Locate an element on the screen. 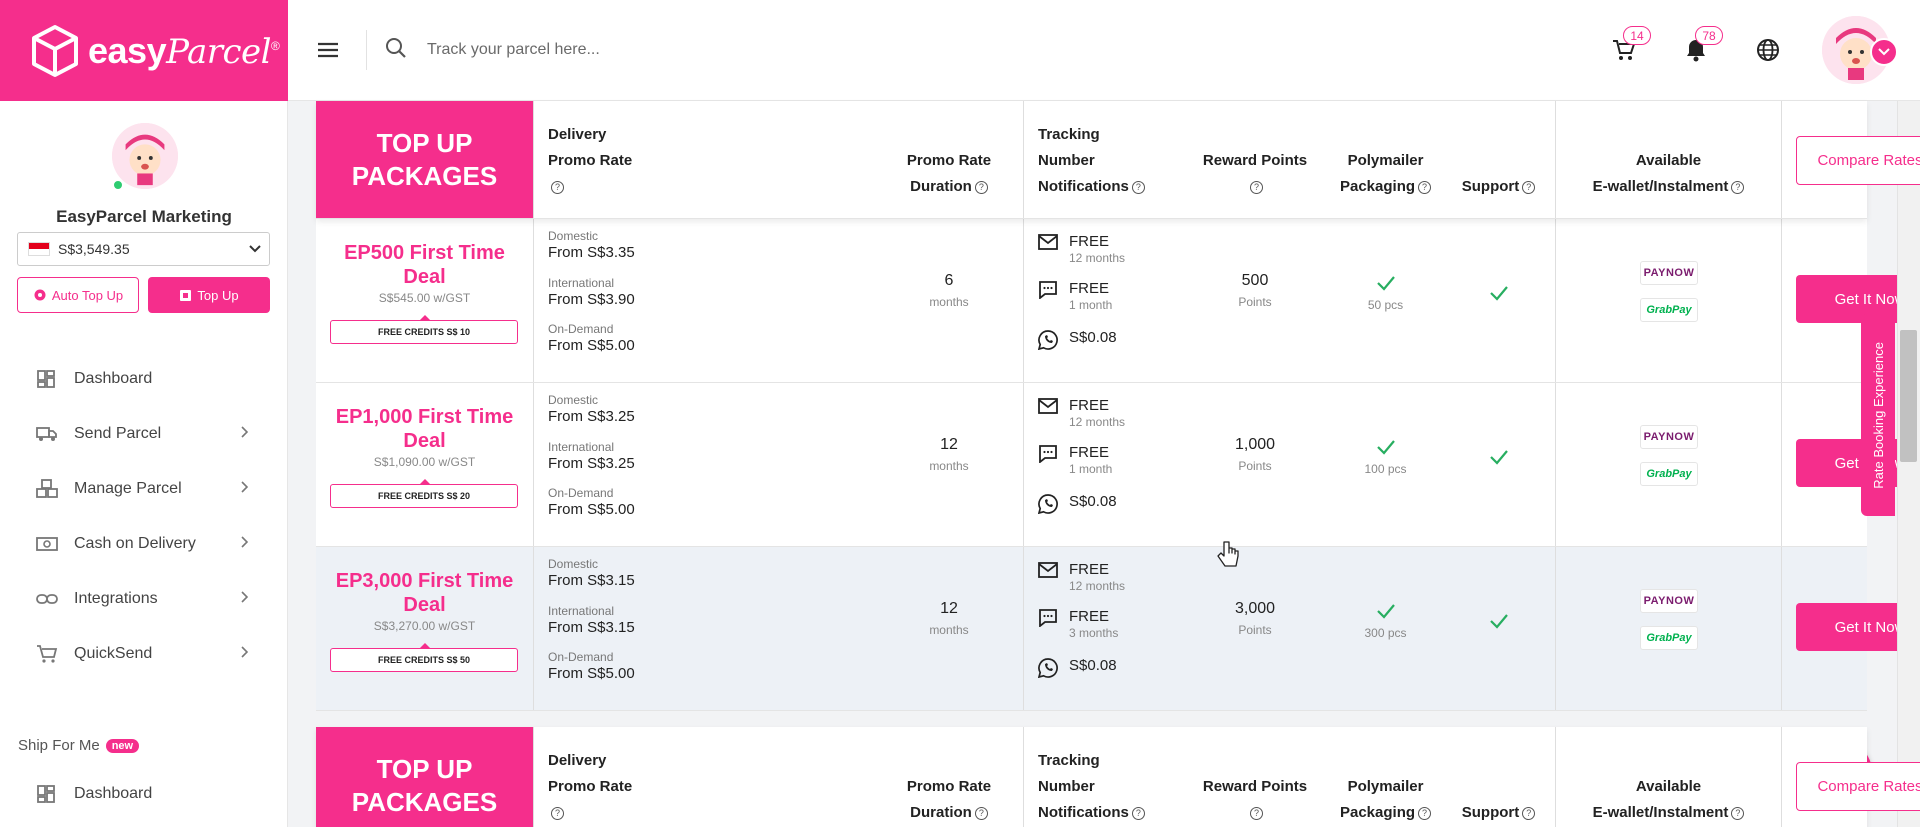 The width and height of the screenshot is (1920, 827). whatsapp-icon is located at coordinates (1048, 506).